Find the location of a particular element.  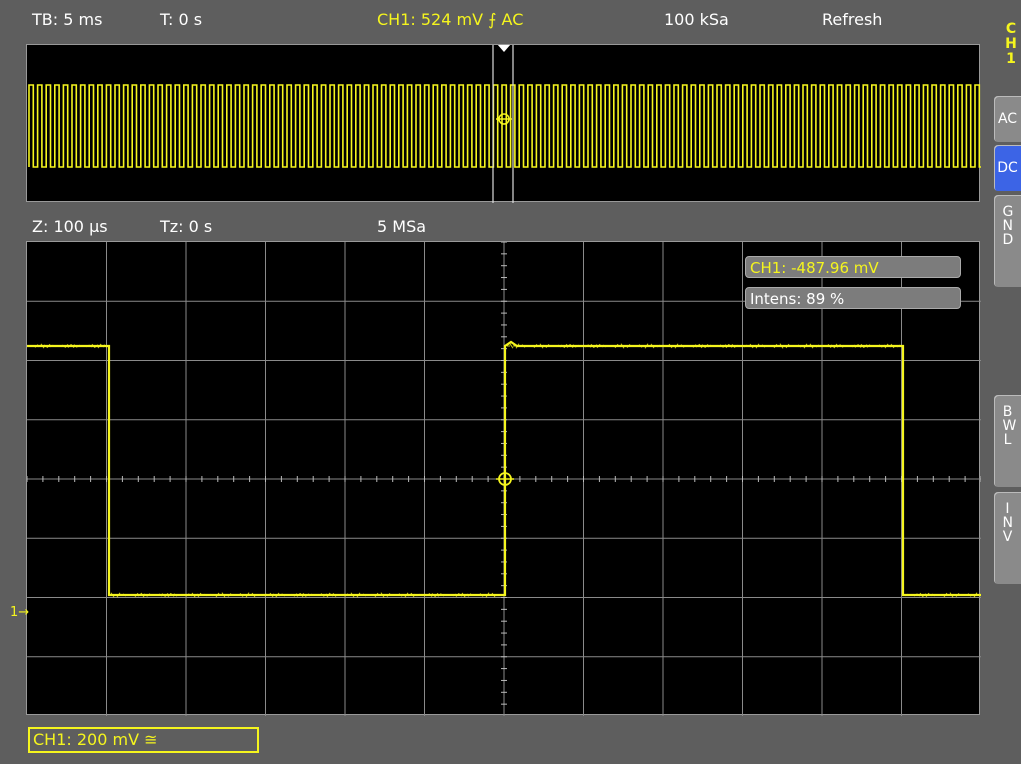

inv-label: I N V is located at coordinates (1007, 523).